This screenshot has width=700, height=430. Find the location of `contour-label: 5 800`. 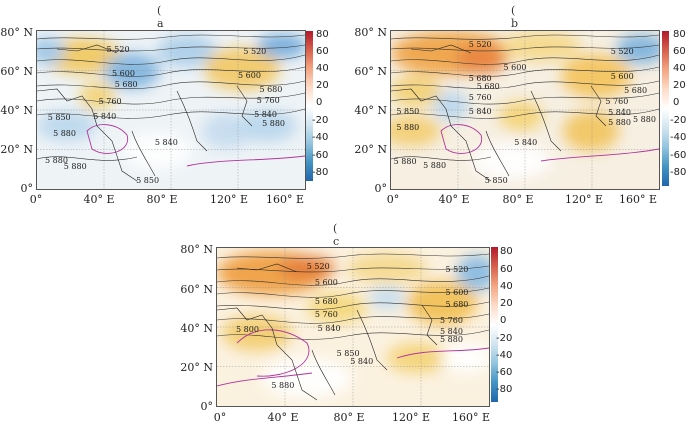

contour-label: 5 800 is located at coordinates (247, 330).